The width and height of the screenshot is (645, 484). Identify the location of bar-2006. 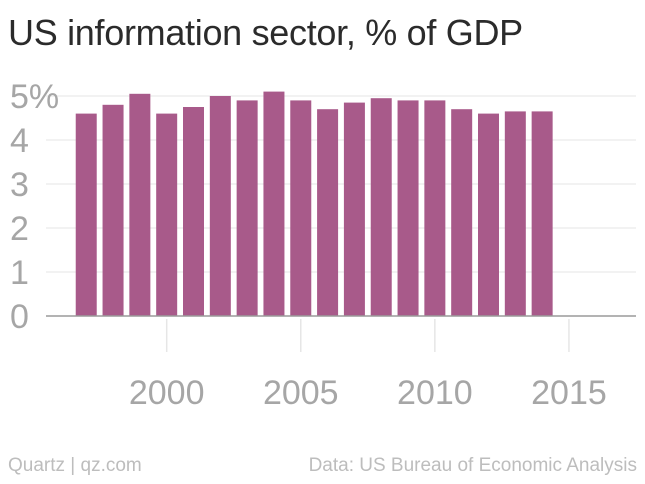
(328, 212).